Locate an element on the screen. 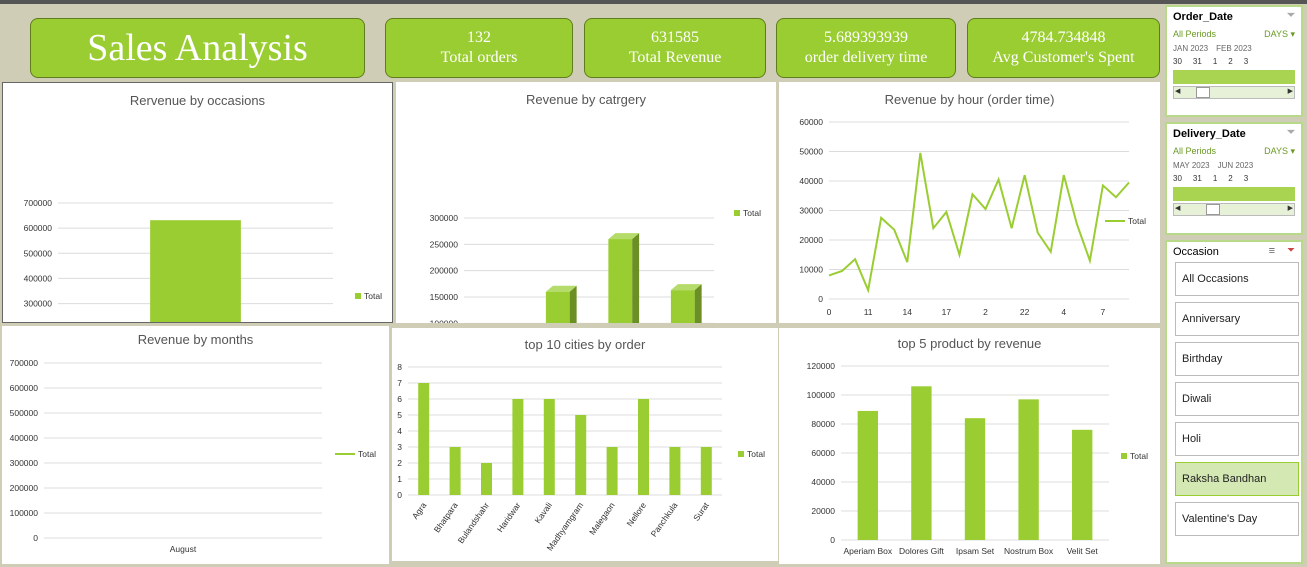  kpi-label: Avg Customer's Spent is located at coordinates (1063, 57).